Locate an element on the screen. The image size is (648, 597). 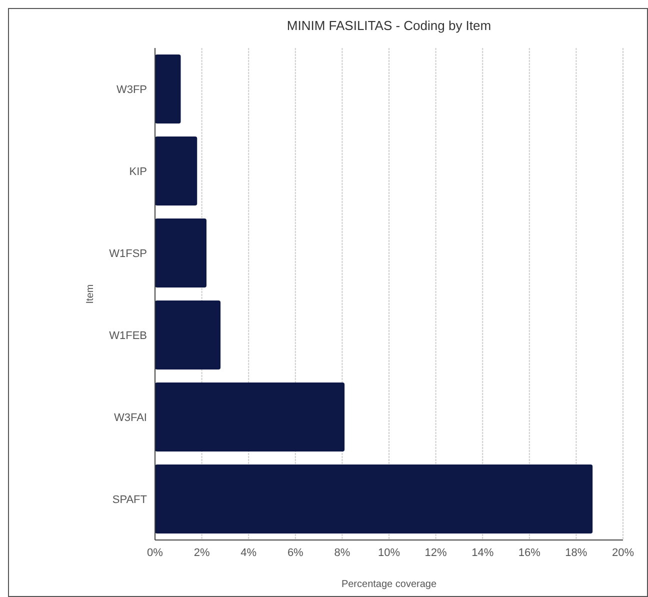
y-tick-label: KIP is located at coordinates (138, 172).